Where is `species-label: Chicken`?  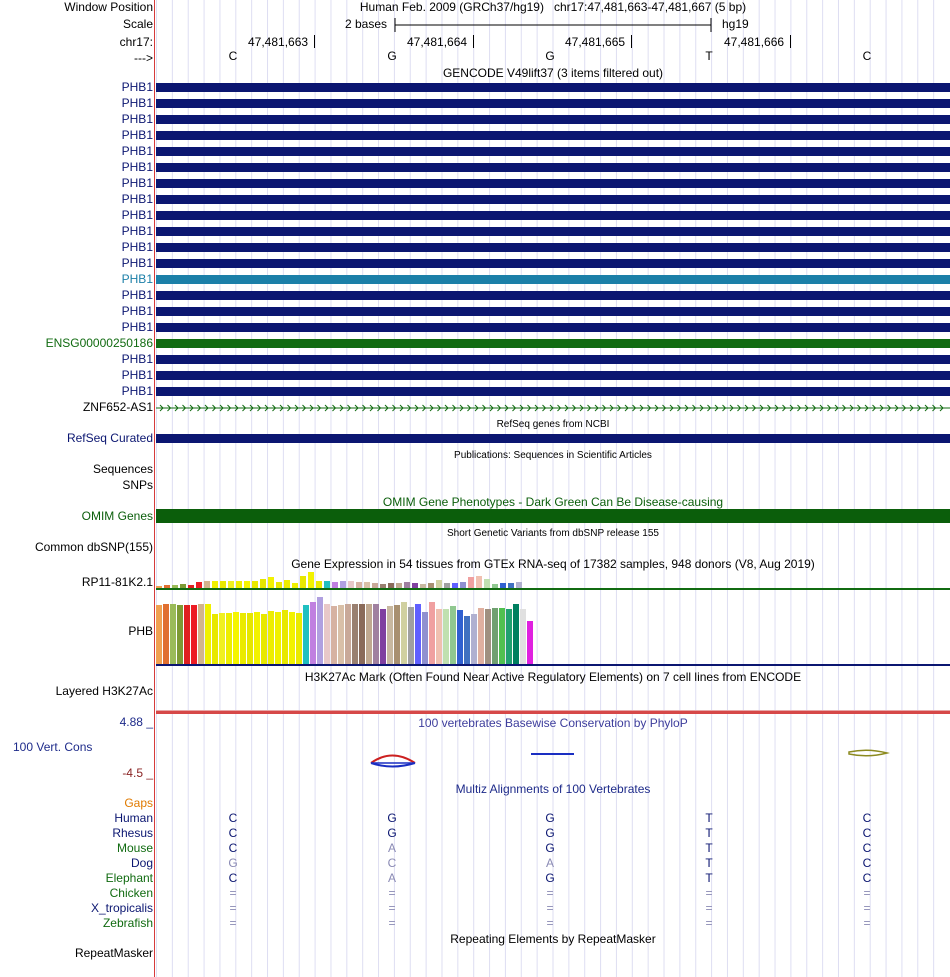
species-label: Chicken is located at coordinates (131, 893).